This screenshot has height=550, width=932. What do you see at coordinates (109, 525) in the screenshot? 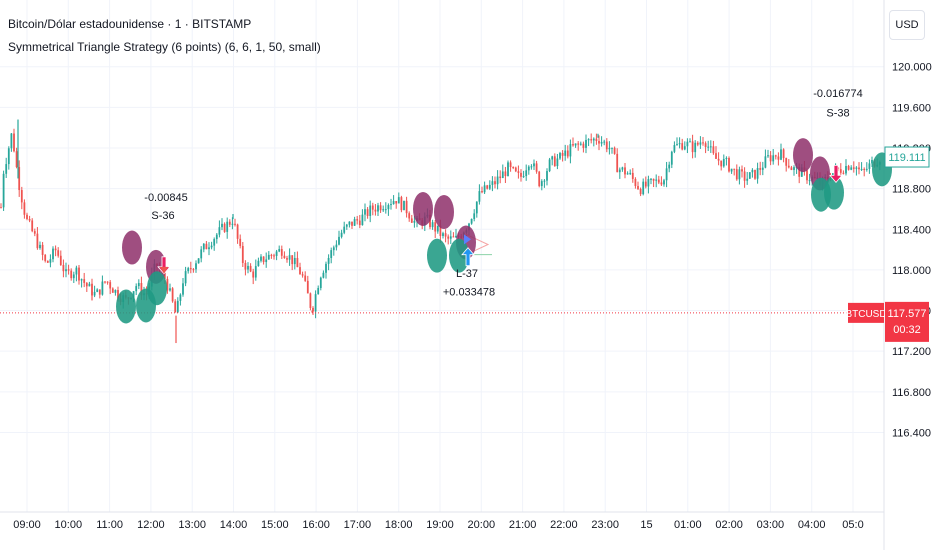
I see `x-tick-label: 11:00` at bounding box center [109, 525].